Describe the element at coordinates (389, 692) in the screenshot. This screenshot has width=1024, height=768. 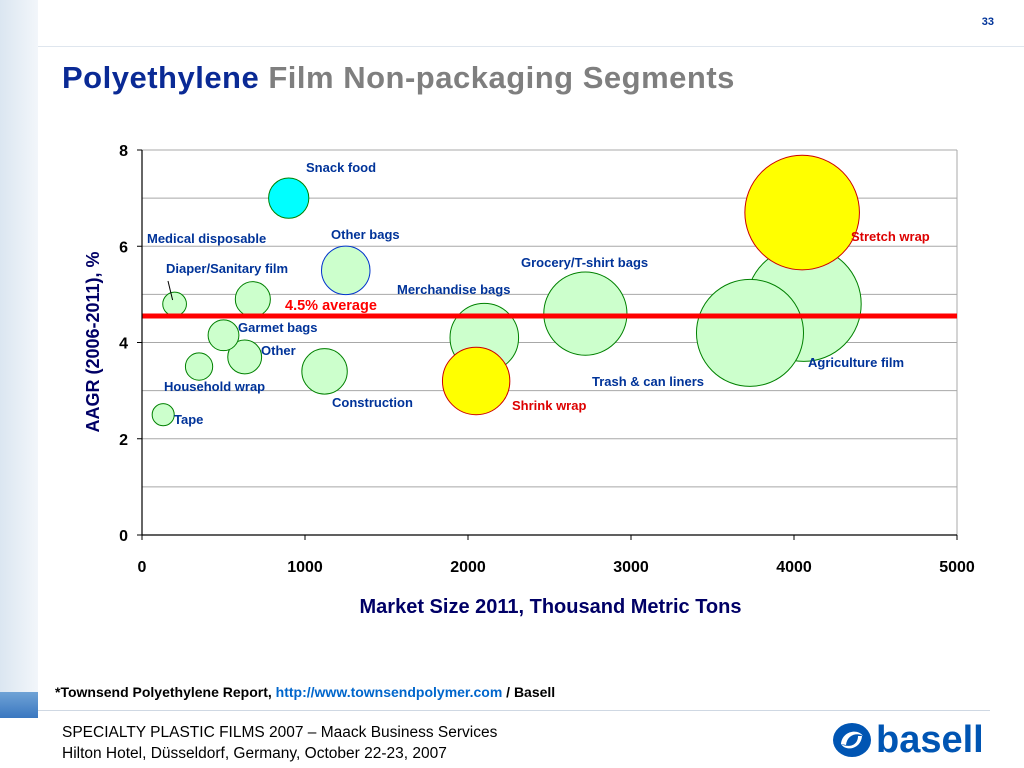
I see `source-link: http://www.townsendpolymer.com` at that location.